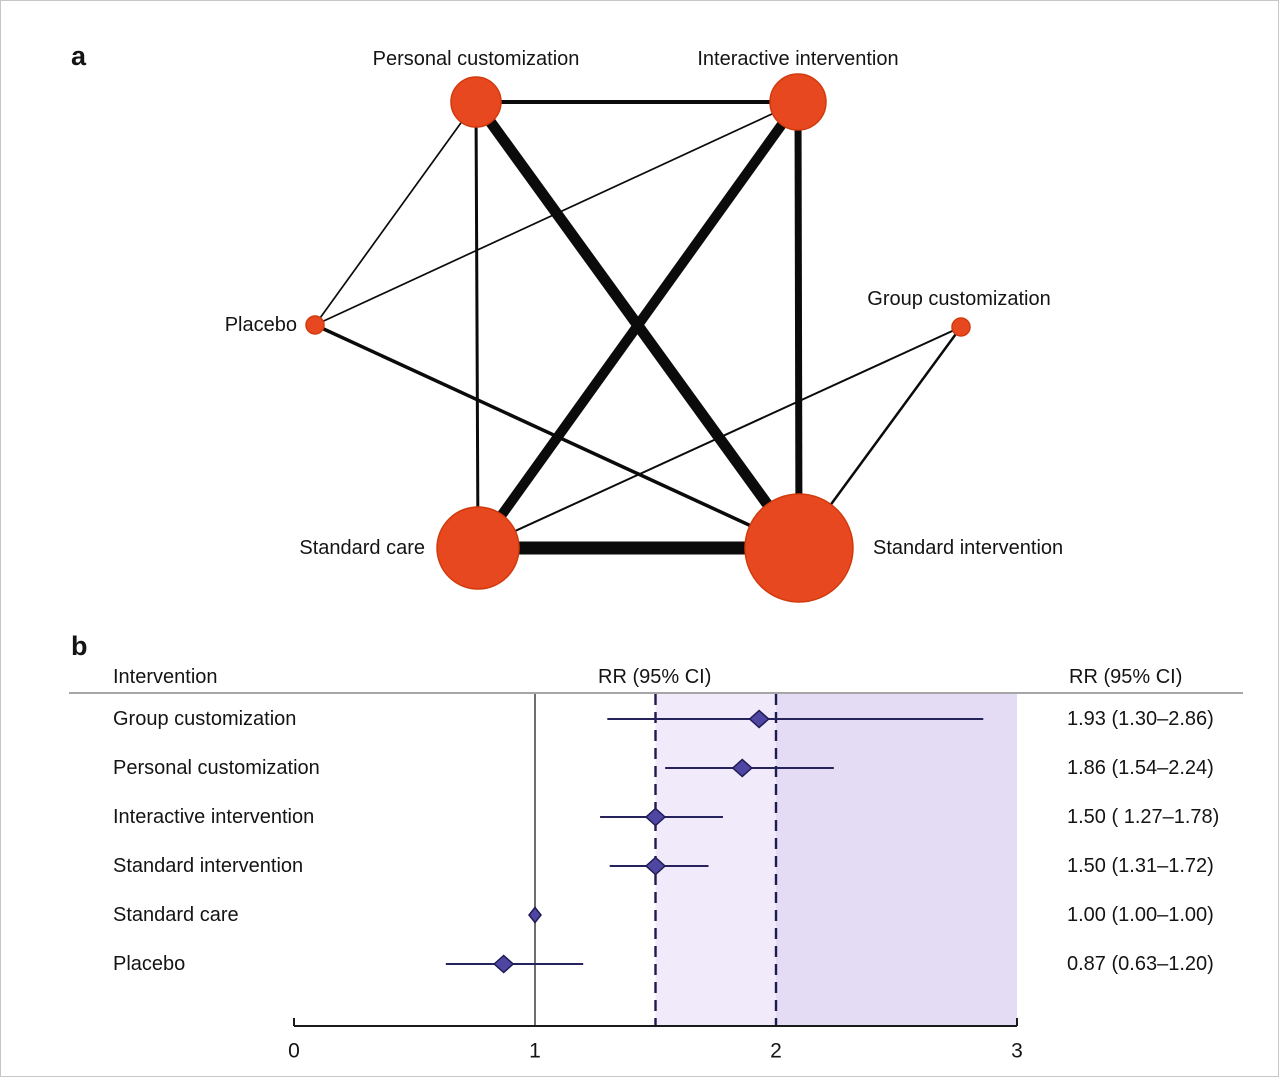  What do you see at coordinates (961, 327) in the screenshot?
I see `network-node-group` at bounding box center [961, 327].